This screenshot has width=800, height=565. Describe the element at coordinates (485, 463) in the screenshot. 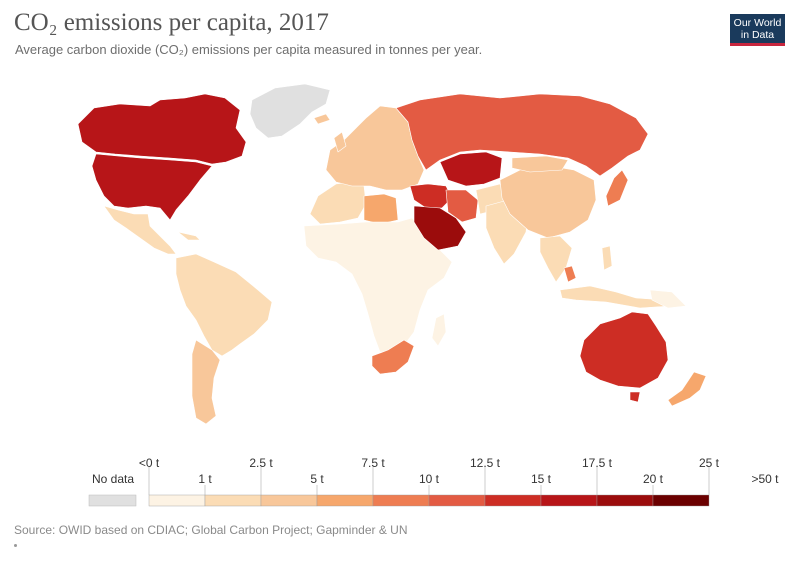

I see `legend-upper-label-3: 12.5 t` at that location.